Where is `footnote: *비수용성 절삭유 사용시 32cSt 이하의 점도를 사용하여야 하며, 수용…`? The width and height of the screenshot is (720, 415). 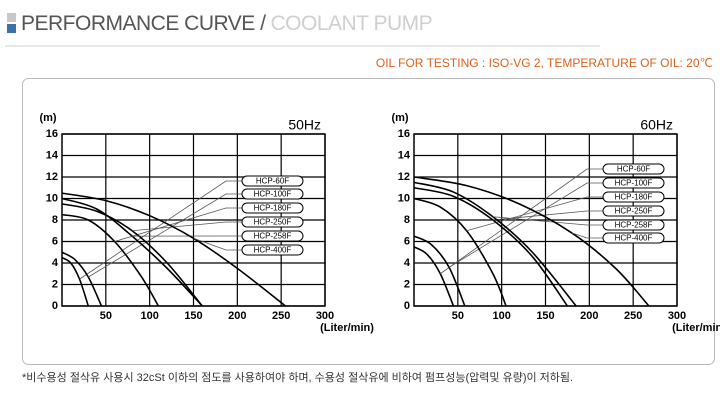 footnote: *비수용성 절삭유 사용시 32cSt 이하의 점도를 사용하여야 하며, 수용… is located at coordinates (297, 377).